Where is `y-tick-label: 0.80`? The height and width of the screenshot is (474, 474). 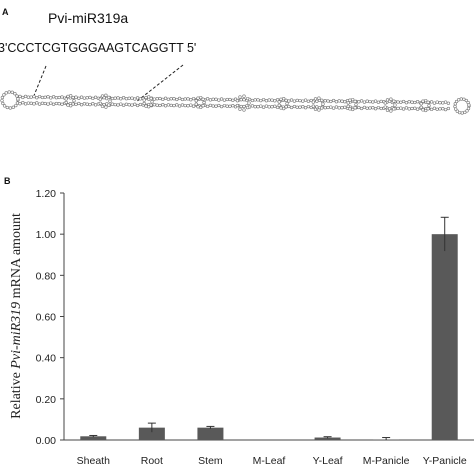 y-tick-label: 0.80 is located at coordinates (46, 276).